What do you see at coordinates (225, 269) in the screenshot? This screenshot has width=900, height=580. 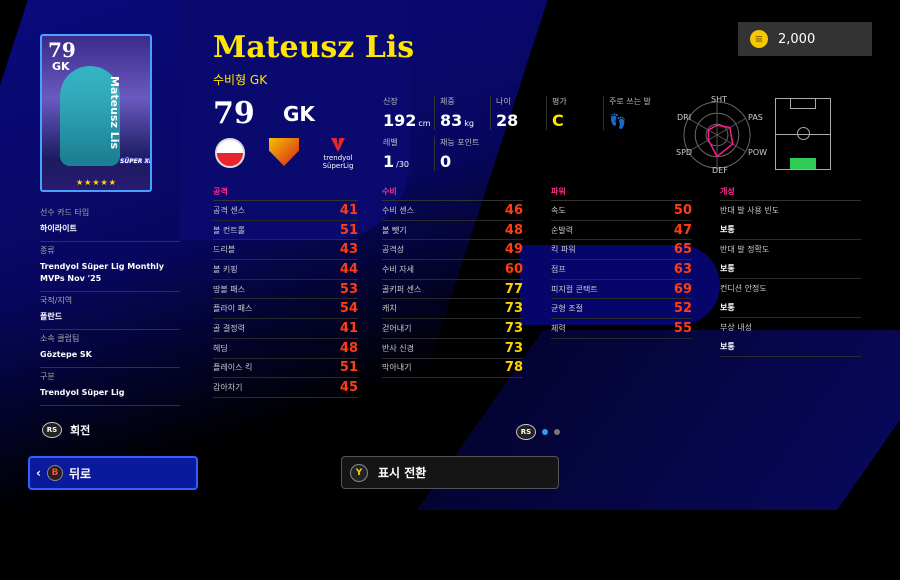 I see `stat-name: 볼 키핑` at bounding box center [225, 269].